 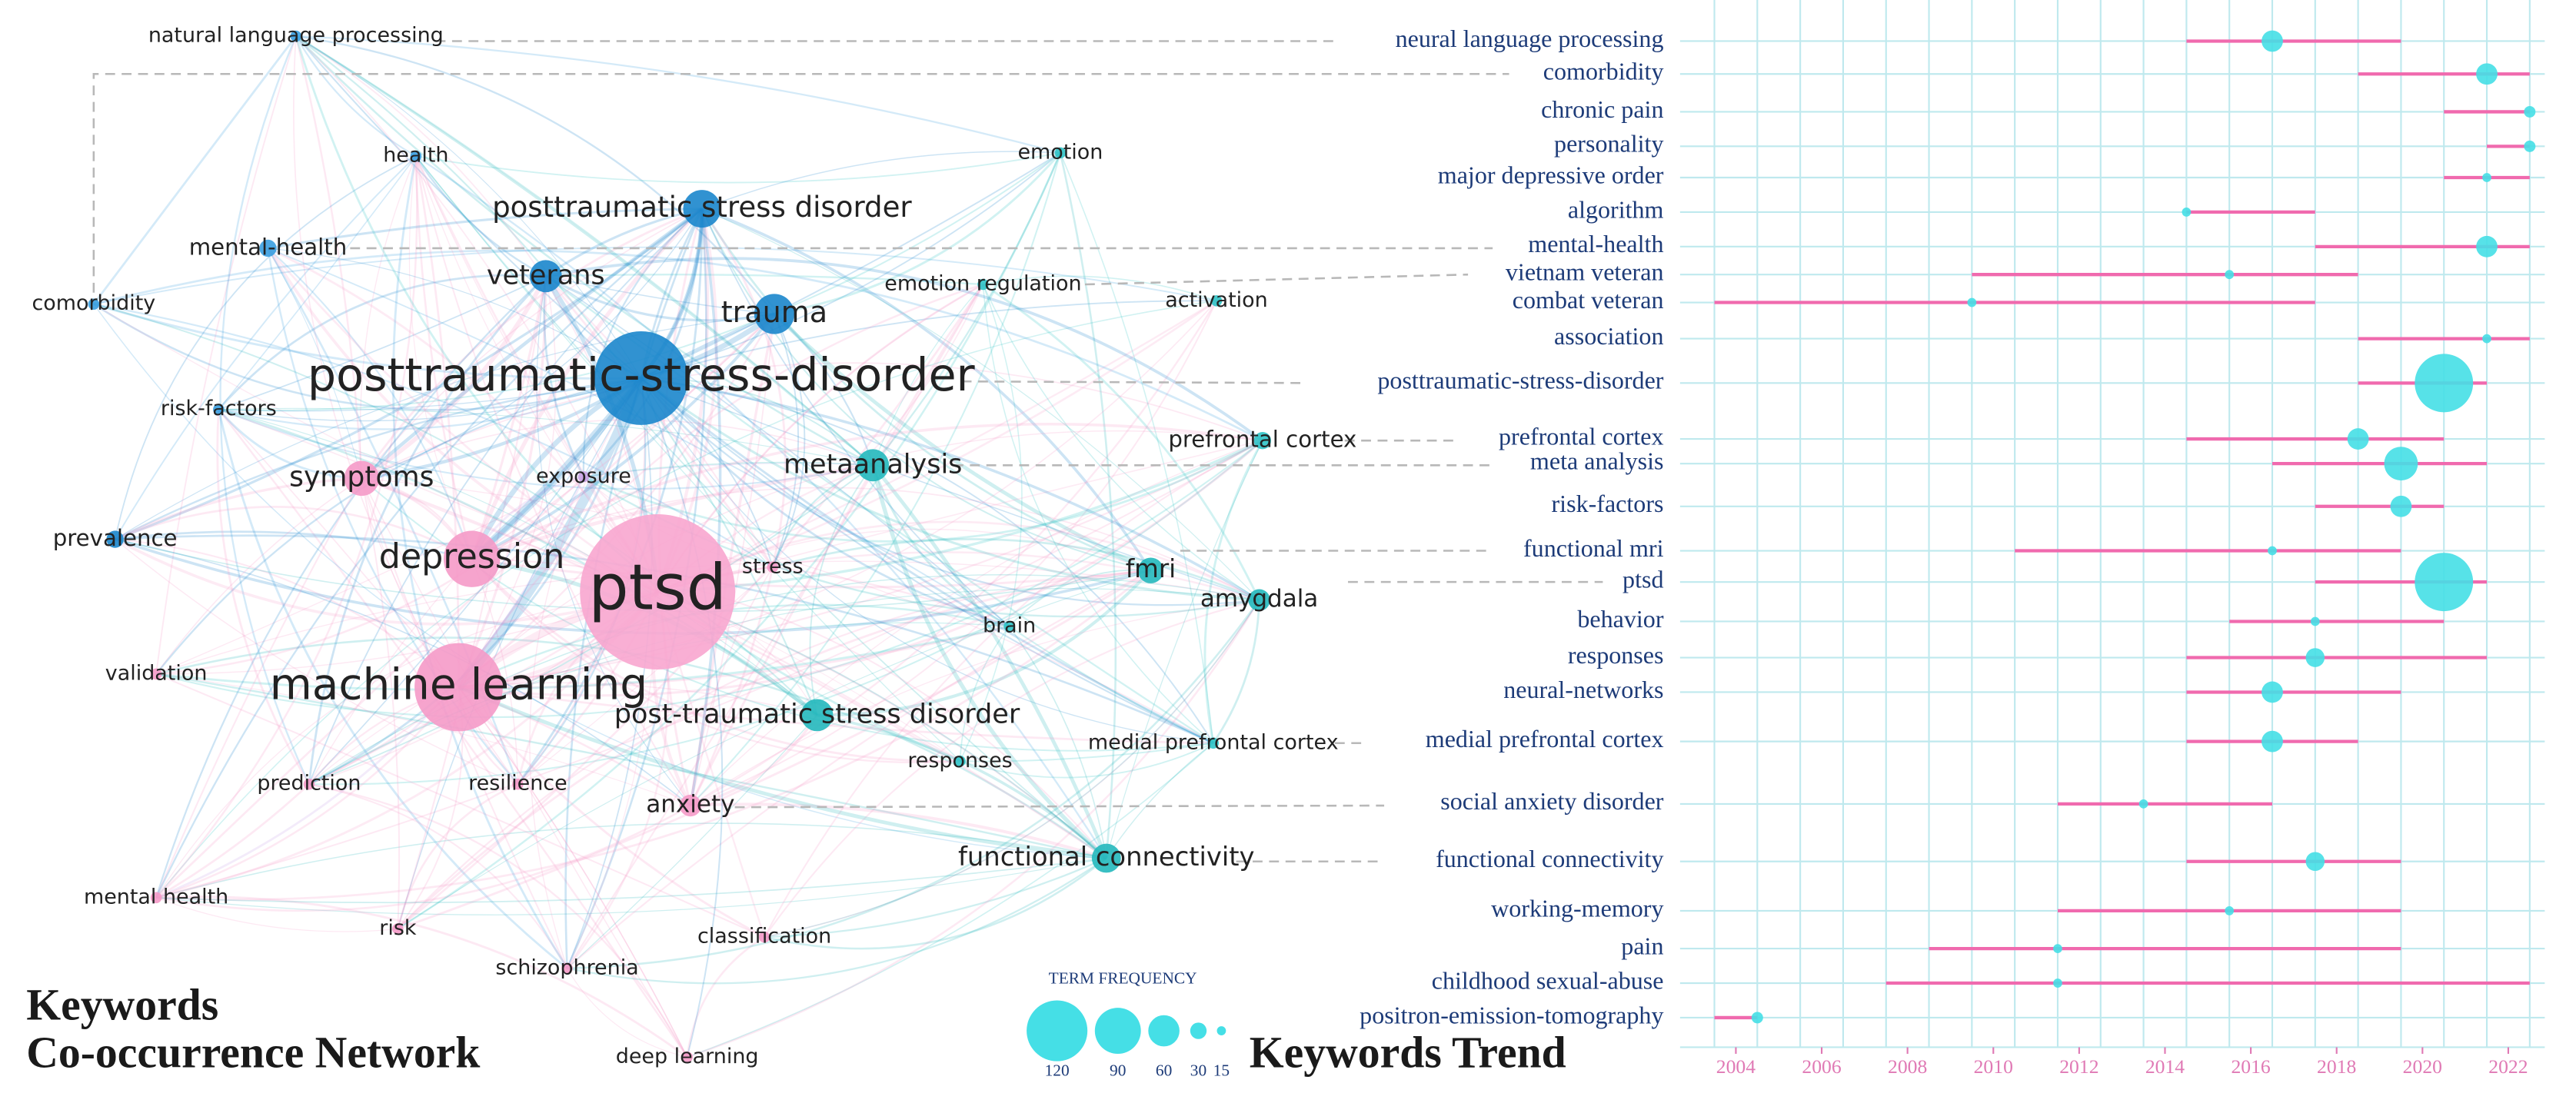 What do you see at coordinates (1151, 568) in the screenshot?
I see `node-label: fmri` at bounding box center [1151, 568].